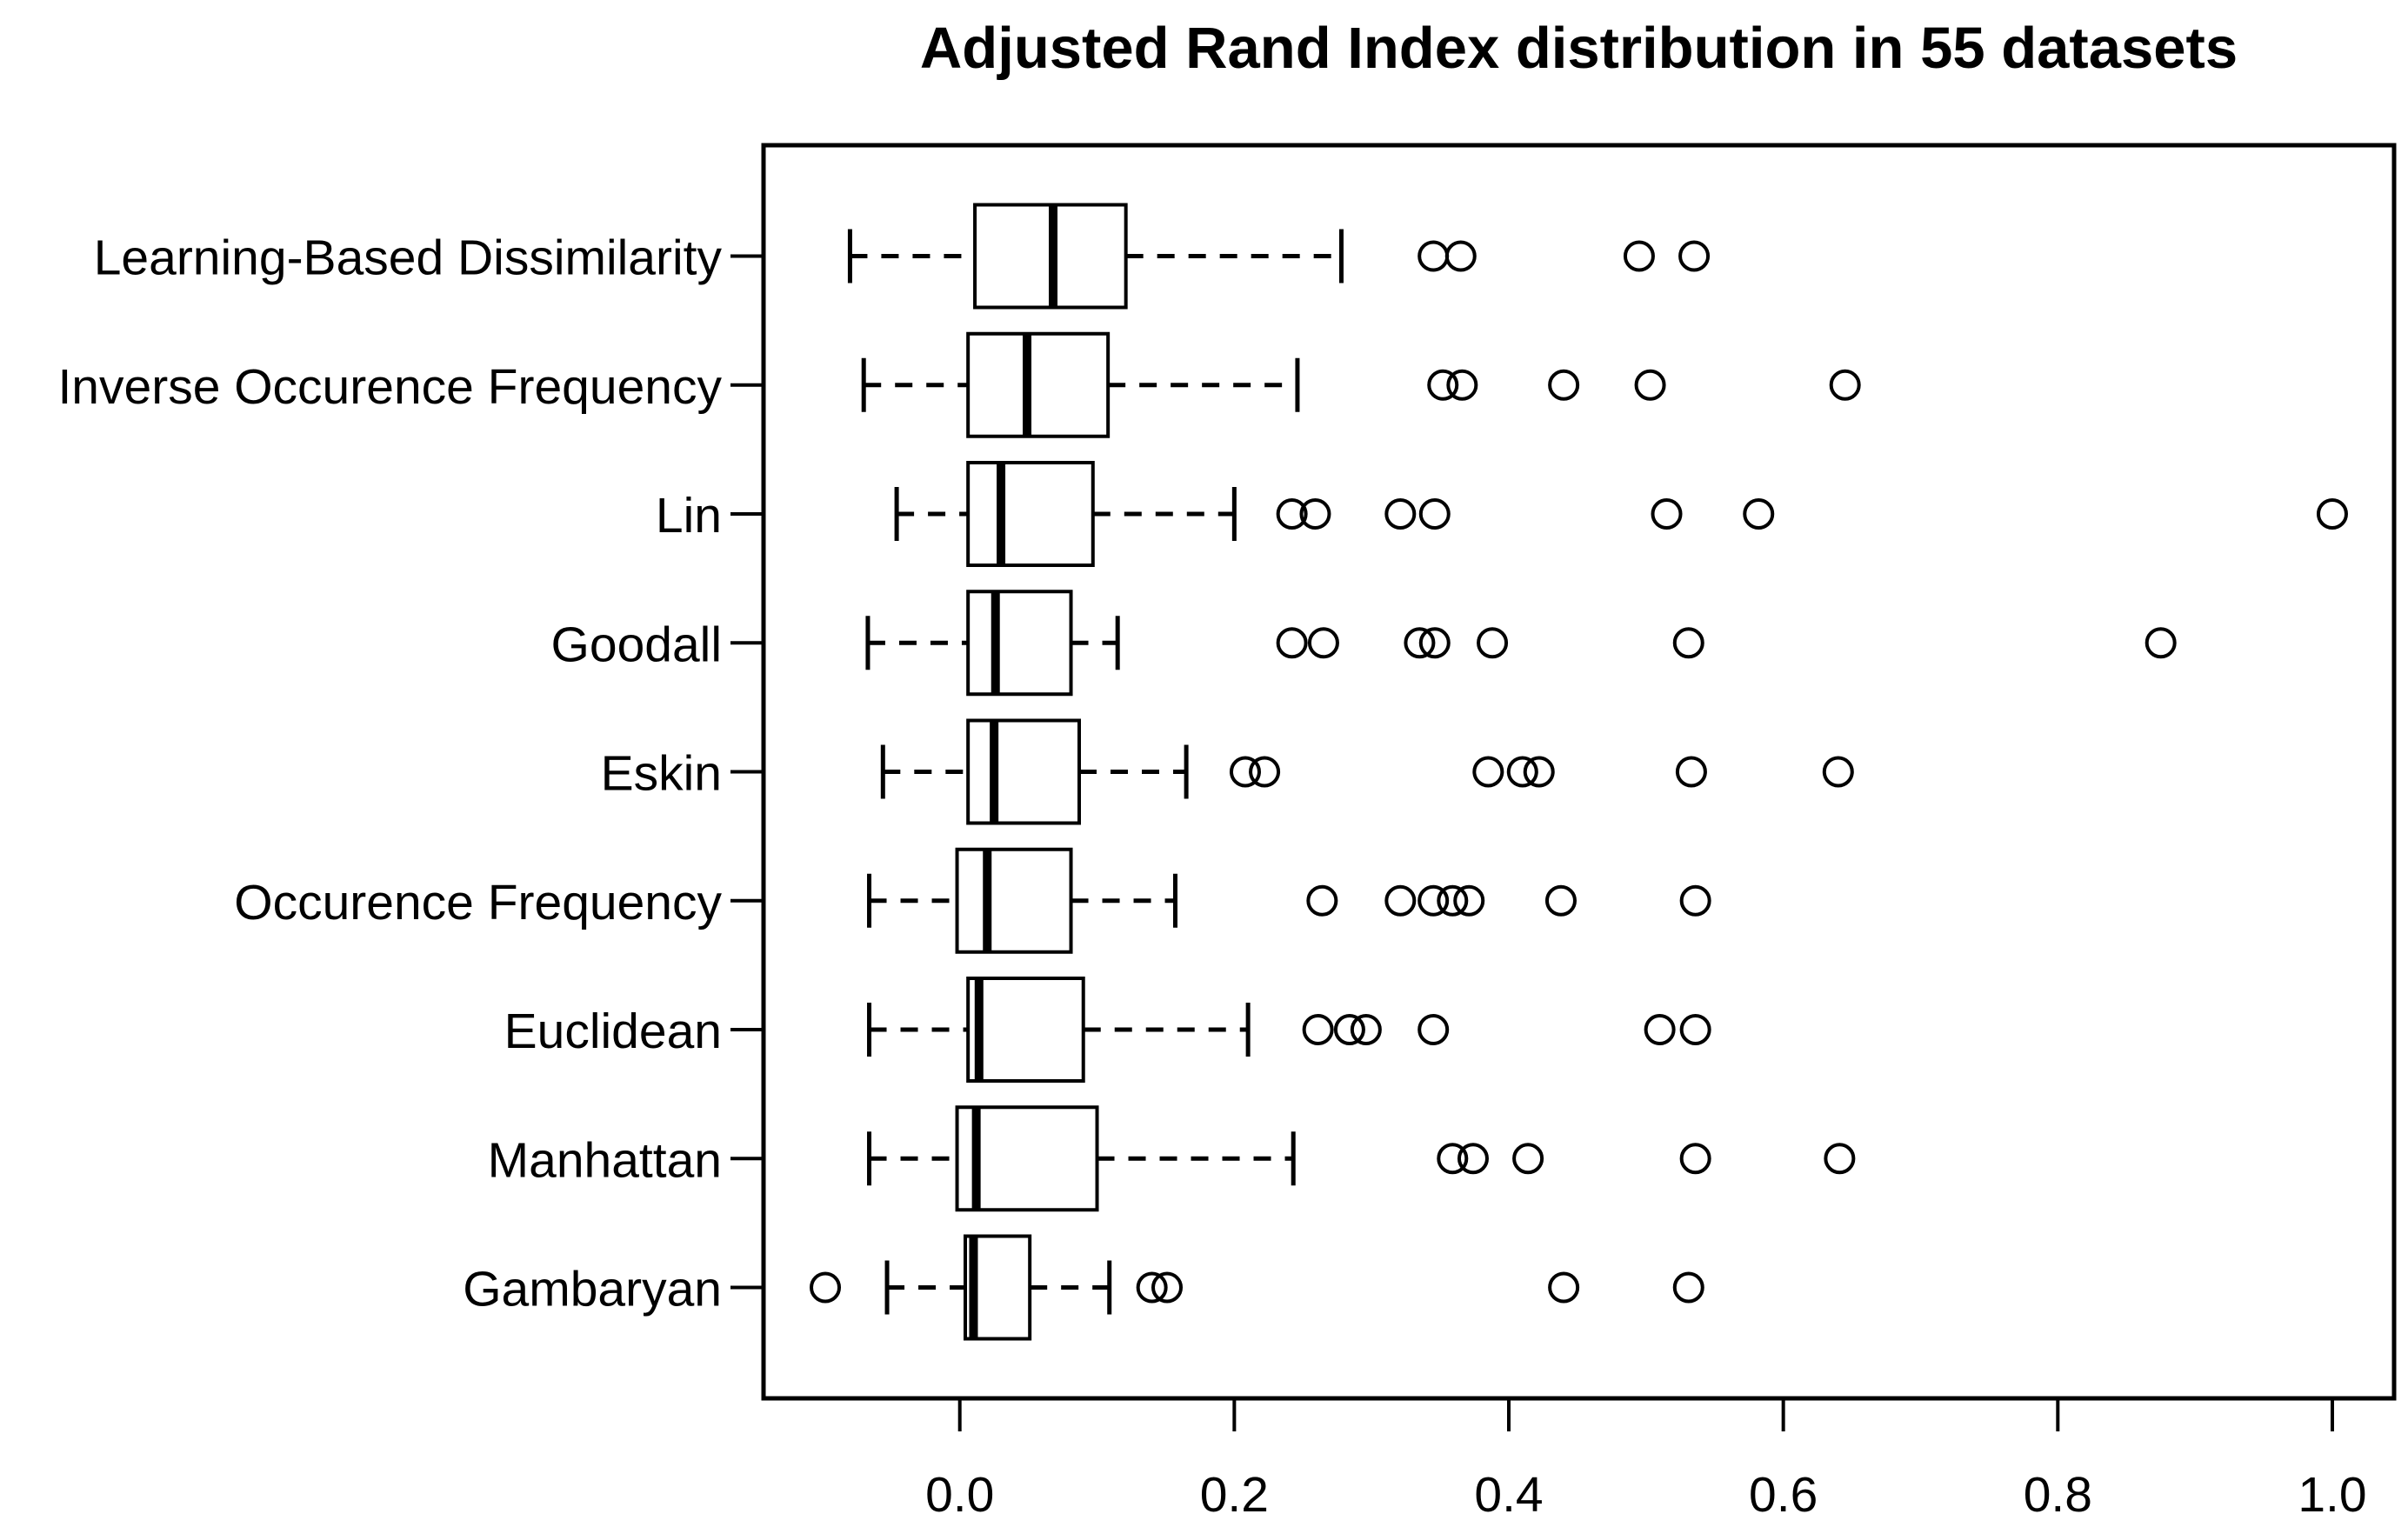 This screenshot has width=2408, height=1534. What do you see at coordinates (1108, 1030) in the screenshot?
I see `boxplot-row-euclidean: Euclidean` at bounding box center [1108, 1030].